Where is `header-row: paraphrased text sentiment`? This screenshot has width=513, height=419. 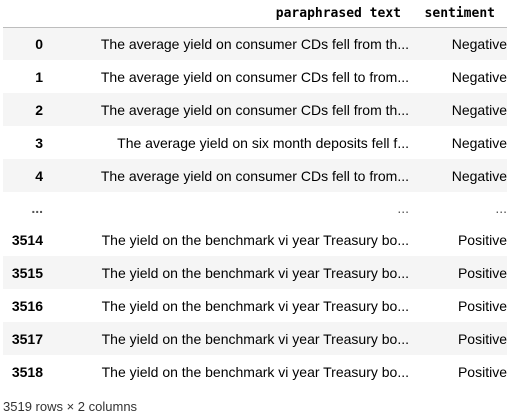
header-row: paraphrased text sentiment is located at coordinates (255, 14).